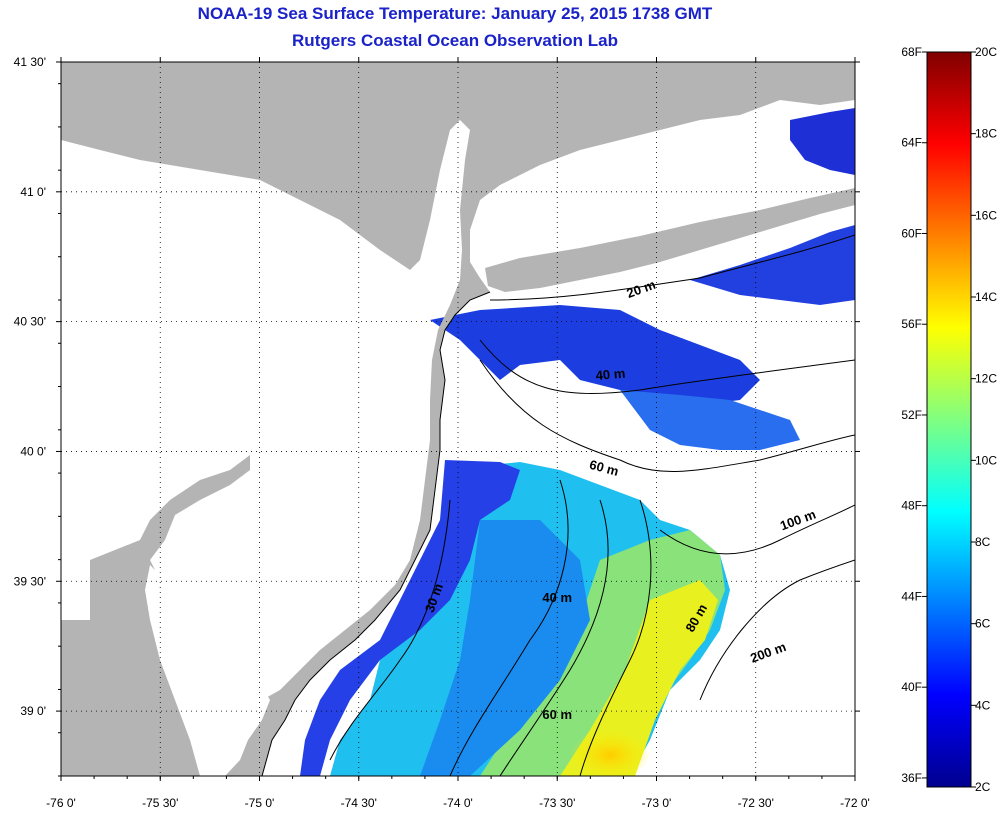 This screenshot has height=817, width=1000. Describe the element at coordinates (554, 637) in the screenshot. I see `contour-60m-south` at that location.